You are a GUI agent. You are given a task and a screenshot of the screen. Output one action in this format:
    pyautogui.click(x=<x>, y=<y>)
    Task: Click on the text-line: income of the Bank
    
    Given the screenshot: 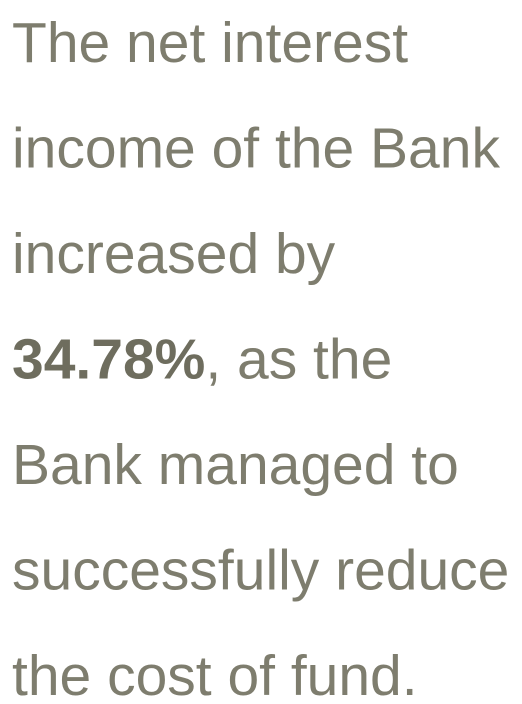 What is the action you would take?
    pyautogui.click(x=256, y=149)
    